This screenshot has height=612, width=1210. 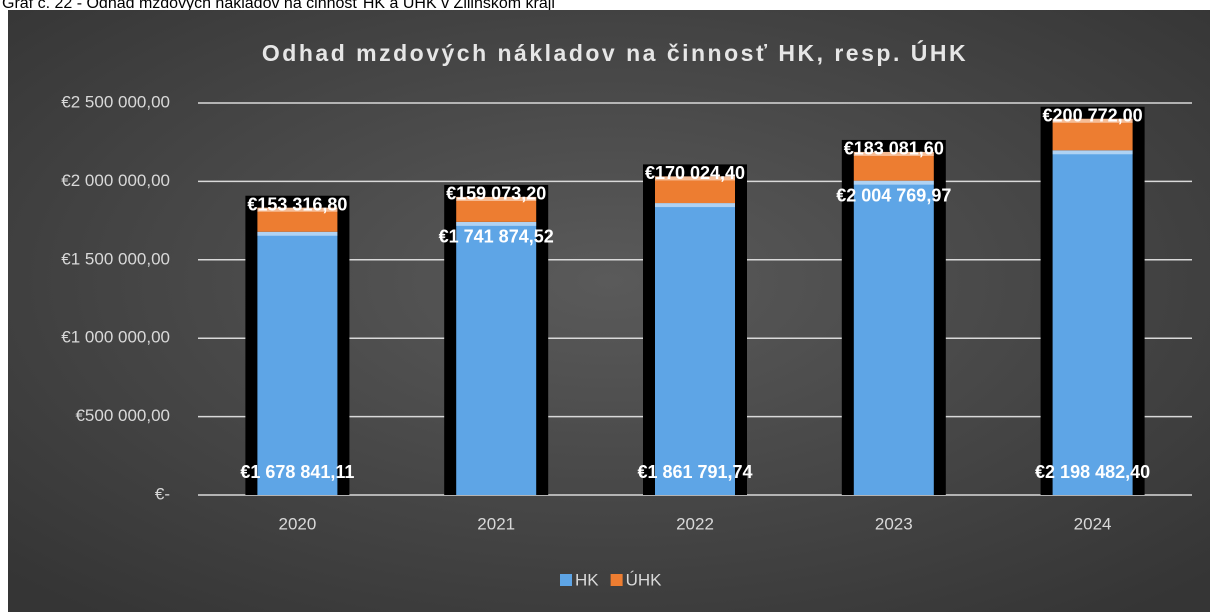 I want to click on x-tick-label: 2024, so click(x=1093, y=523).